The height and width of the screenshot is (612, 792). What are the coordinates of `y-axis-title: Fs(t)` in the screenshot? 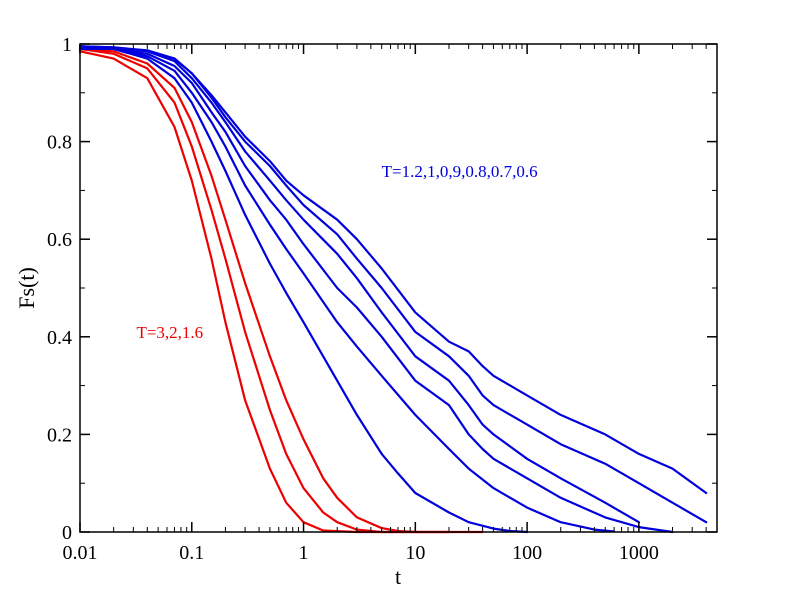 It's located at (26, 288).